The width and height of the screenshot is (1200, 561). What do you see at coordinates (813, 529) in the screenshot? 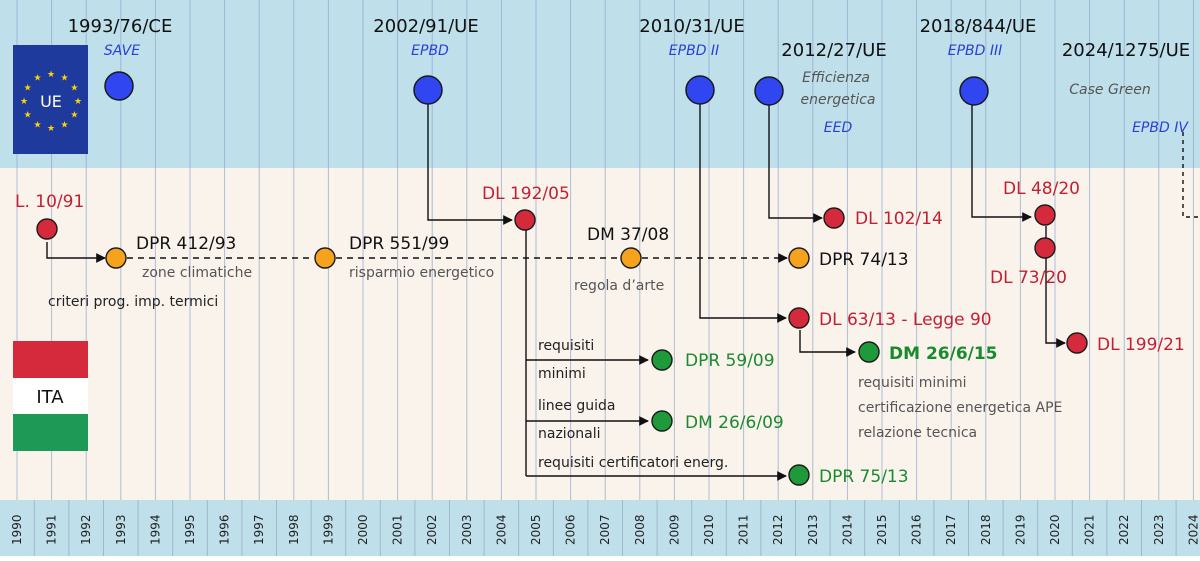
I see `year-label-2013: 2013` at bounding box center [813, 529].